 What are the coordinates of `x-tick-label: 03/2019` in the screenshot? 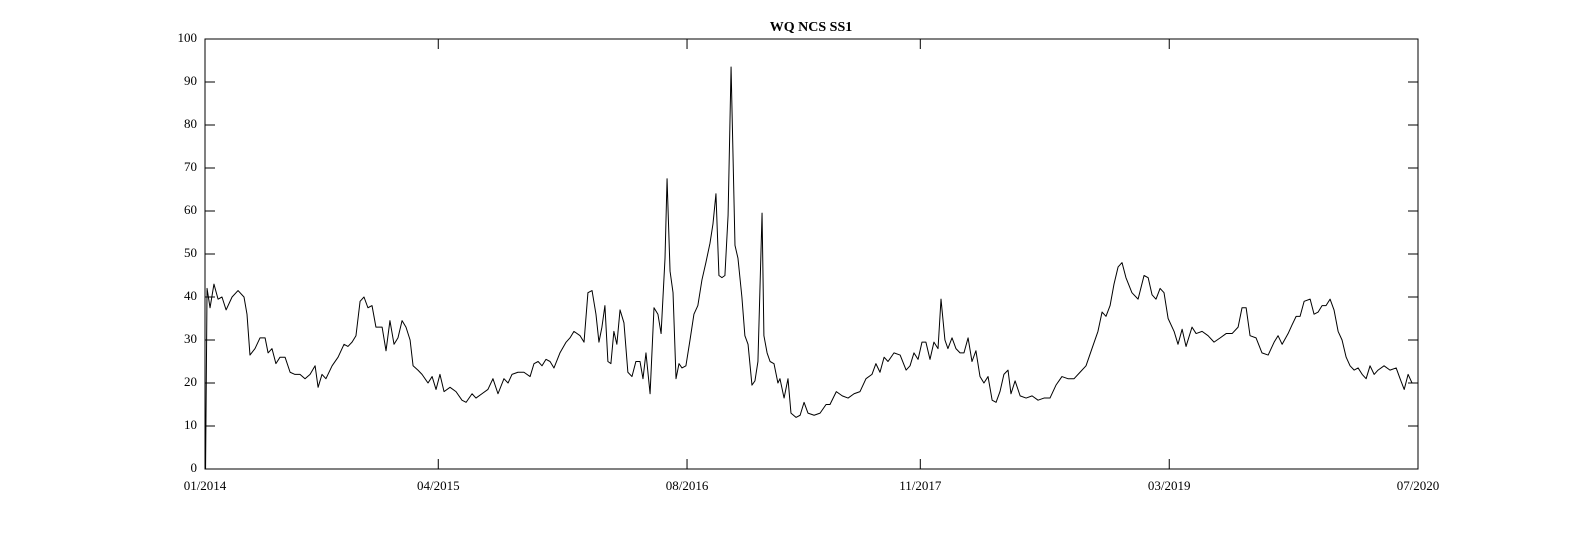 It's located at (1169, 485).